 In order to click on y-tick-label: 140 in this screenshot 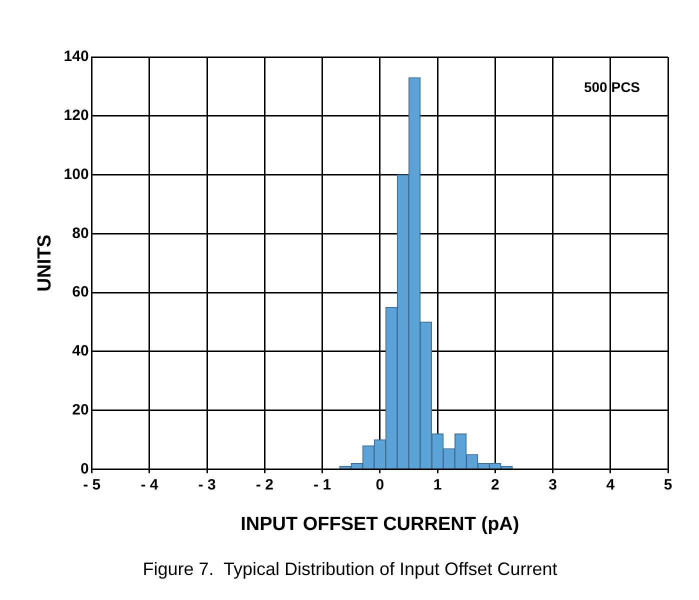, I will do `click(76, 57)`.